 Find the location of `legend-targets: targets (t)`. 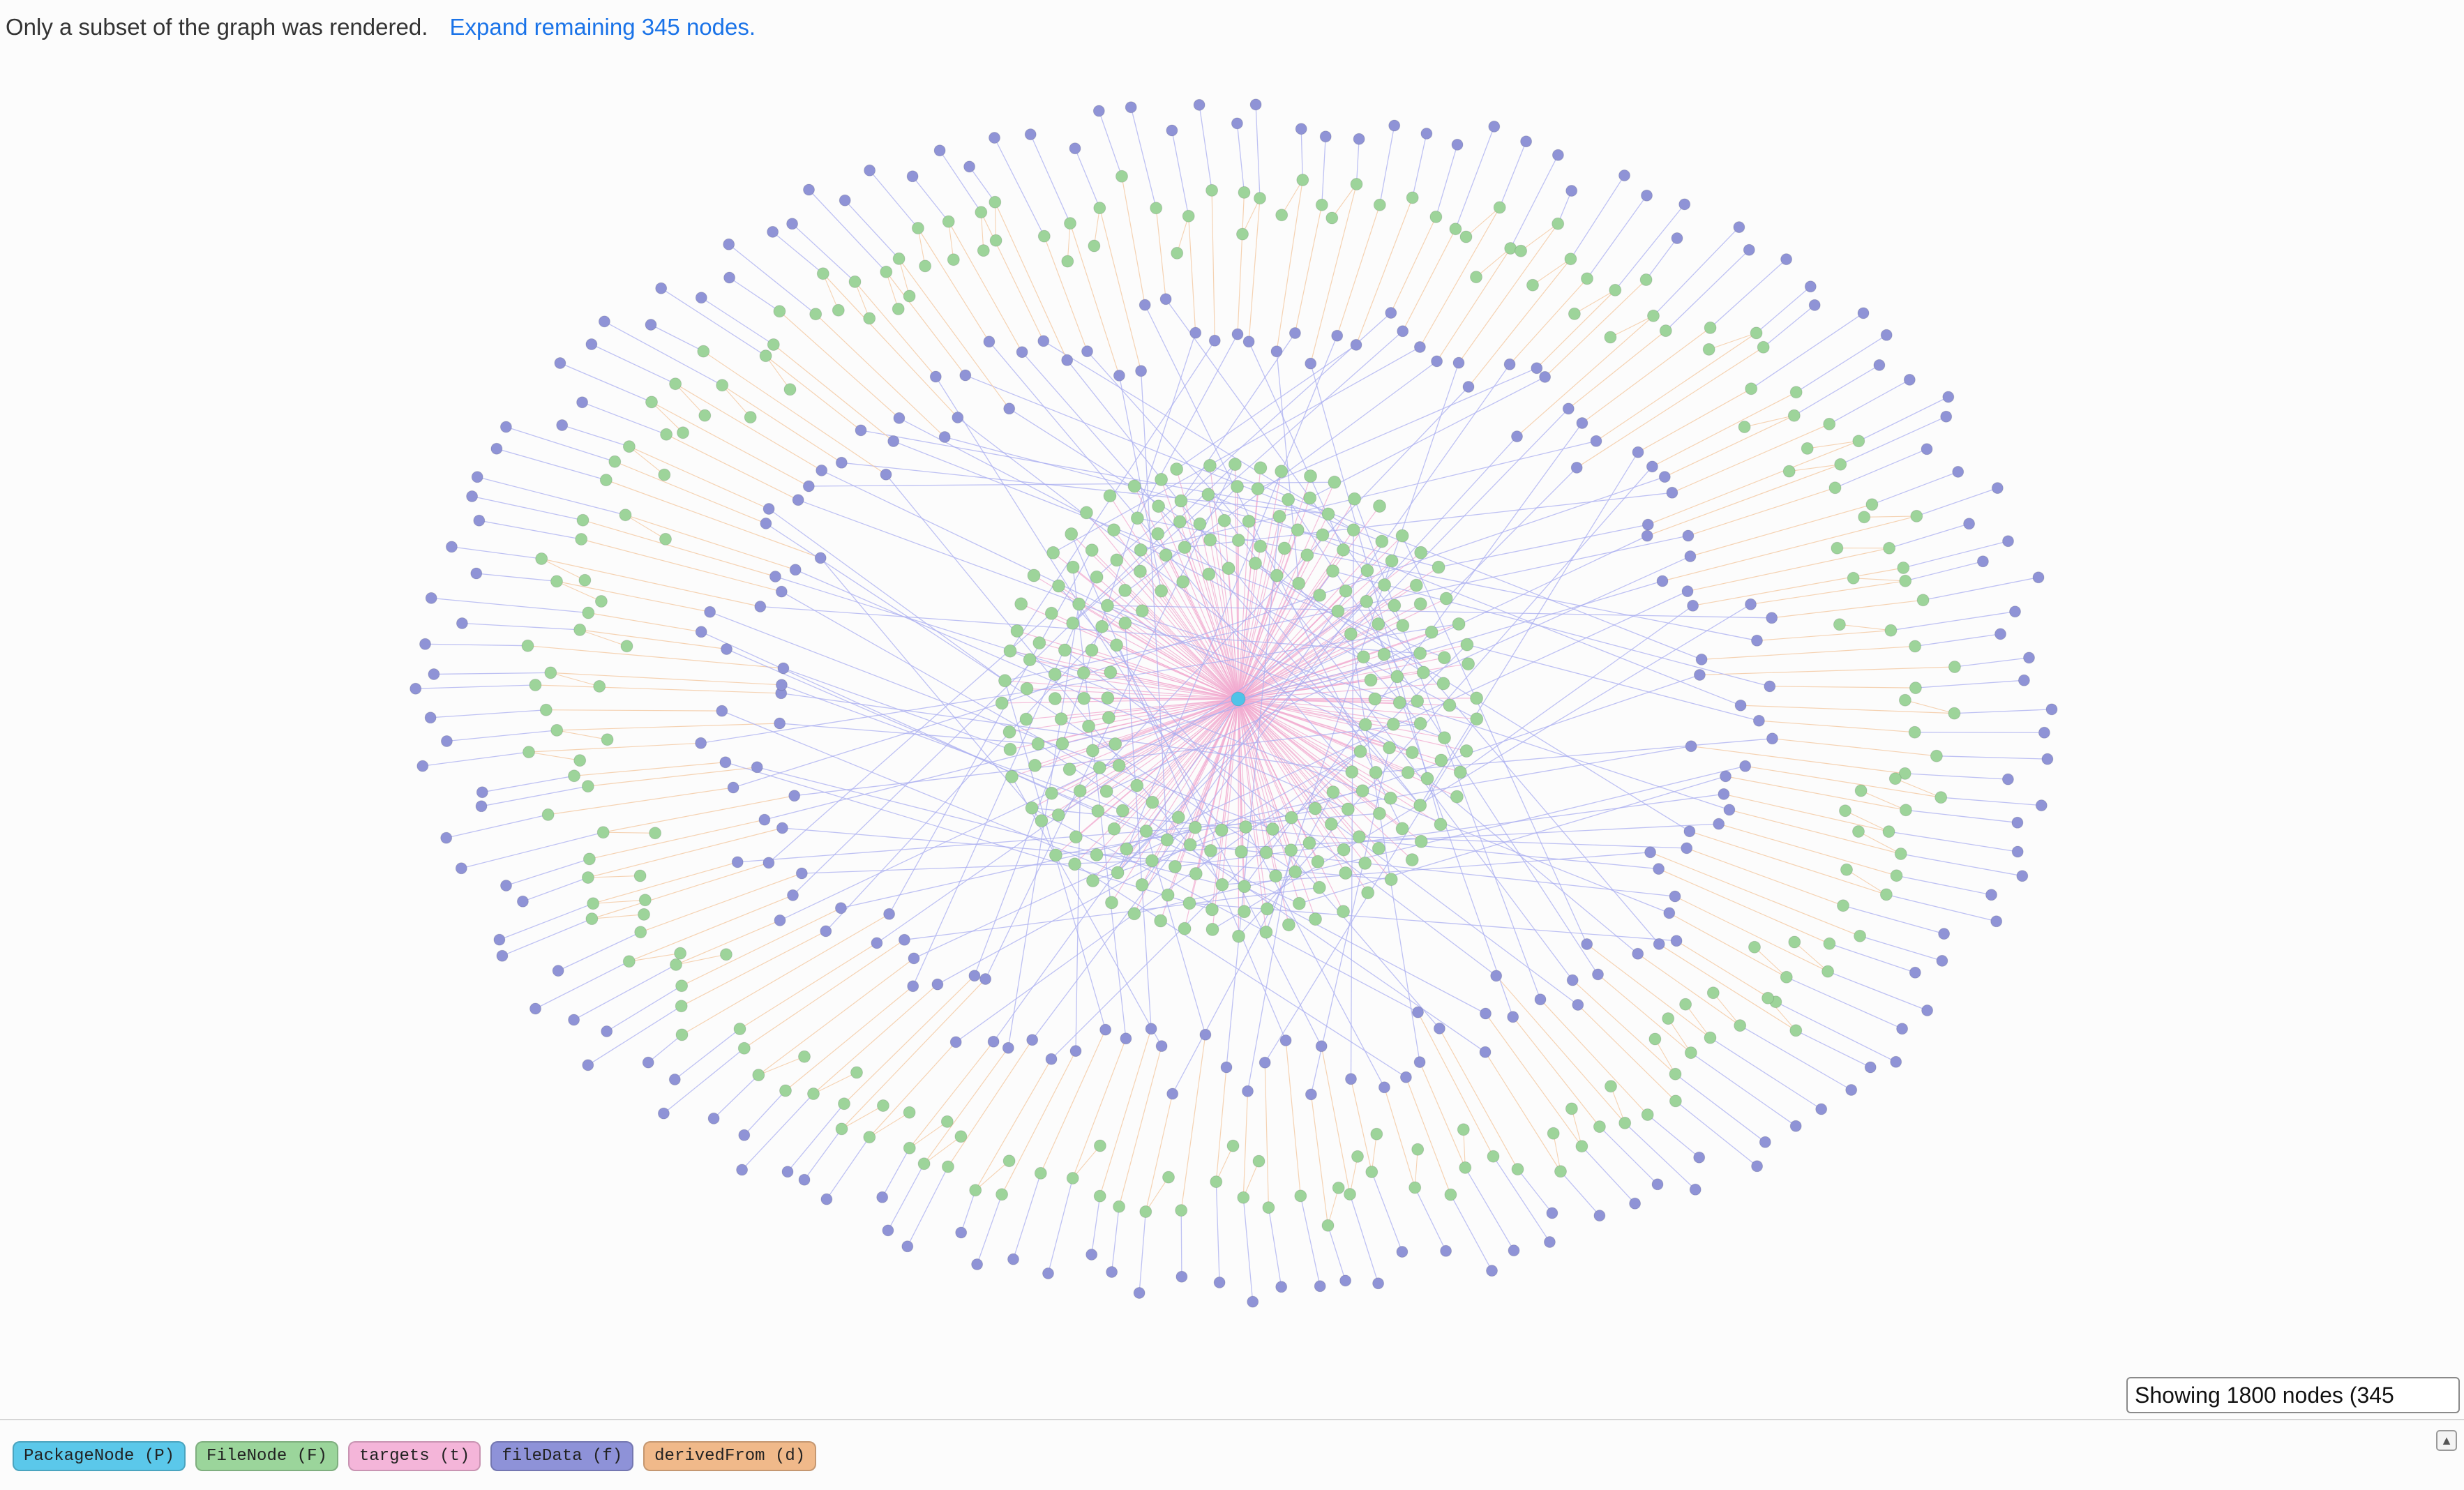

legend-targets: targets (t) is located at coordinates (414, 1456).